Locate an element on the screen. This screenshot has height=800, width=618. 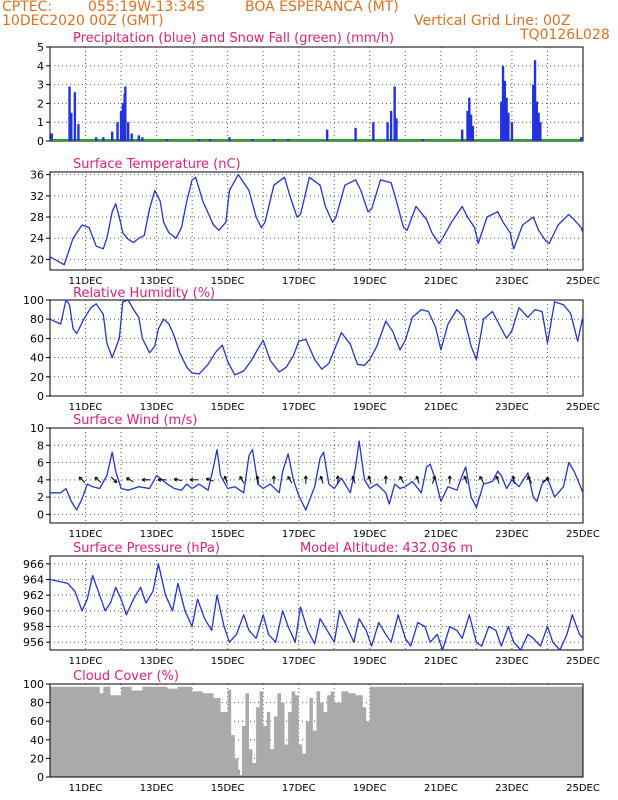
x-tick-label: 11DEC is located at coordinates (86, 407).